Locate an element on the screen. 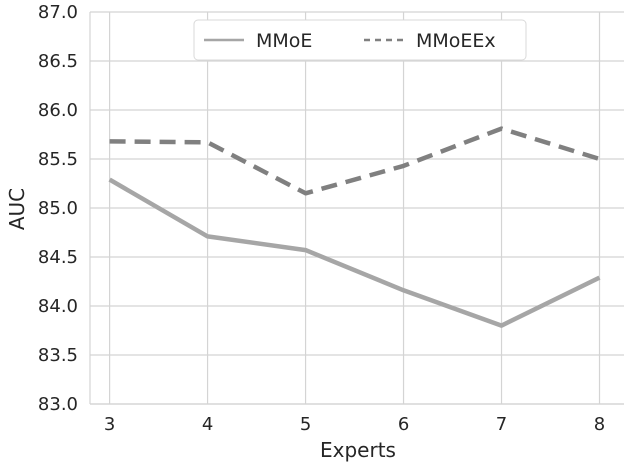  legend-label-mmoe: MMoE is located at coordinates (284, 41).